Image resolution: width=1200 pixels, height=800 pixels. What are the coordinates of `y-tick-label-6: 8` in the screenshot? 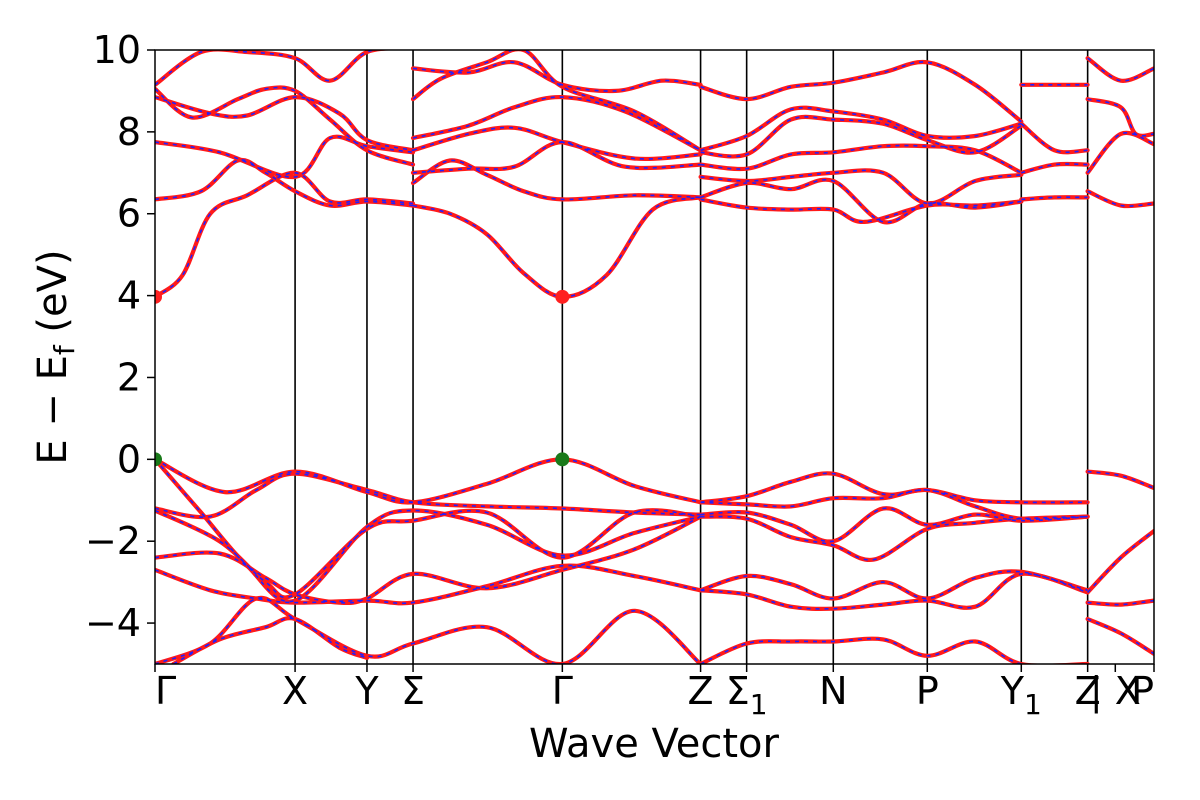 It's located at (129, 132).